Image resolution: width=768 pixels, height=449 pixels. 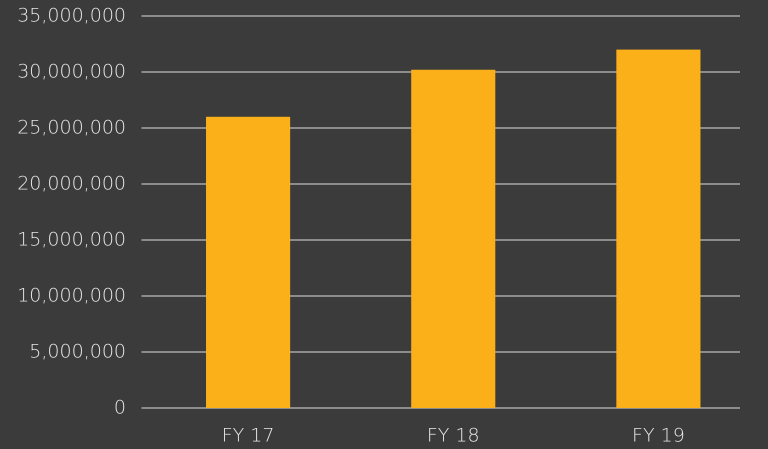 I want to click on y-tick-label: 25,000,000, so click(x=71, y=128).